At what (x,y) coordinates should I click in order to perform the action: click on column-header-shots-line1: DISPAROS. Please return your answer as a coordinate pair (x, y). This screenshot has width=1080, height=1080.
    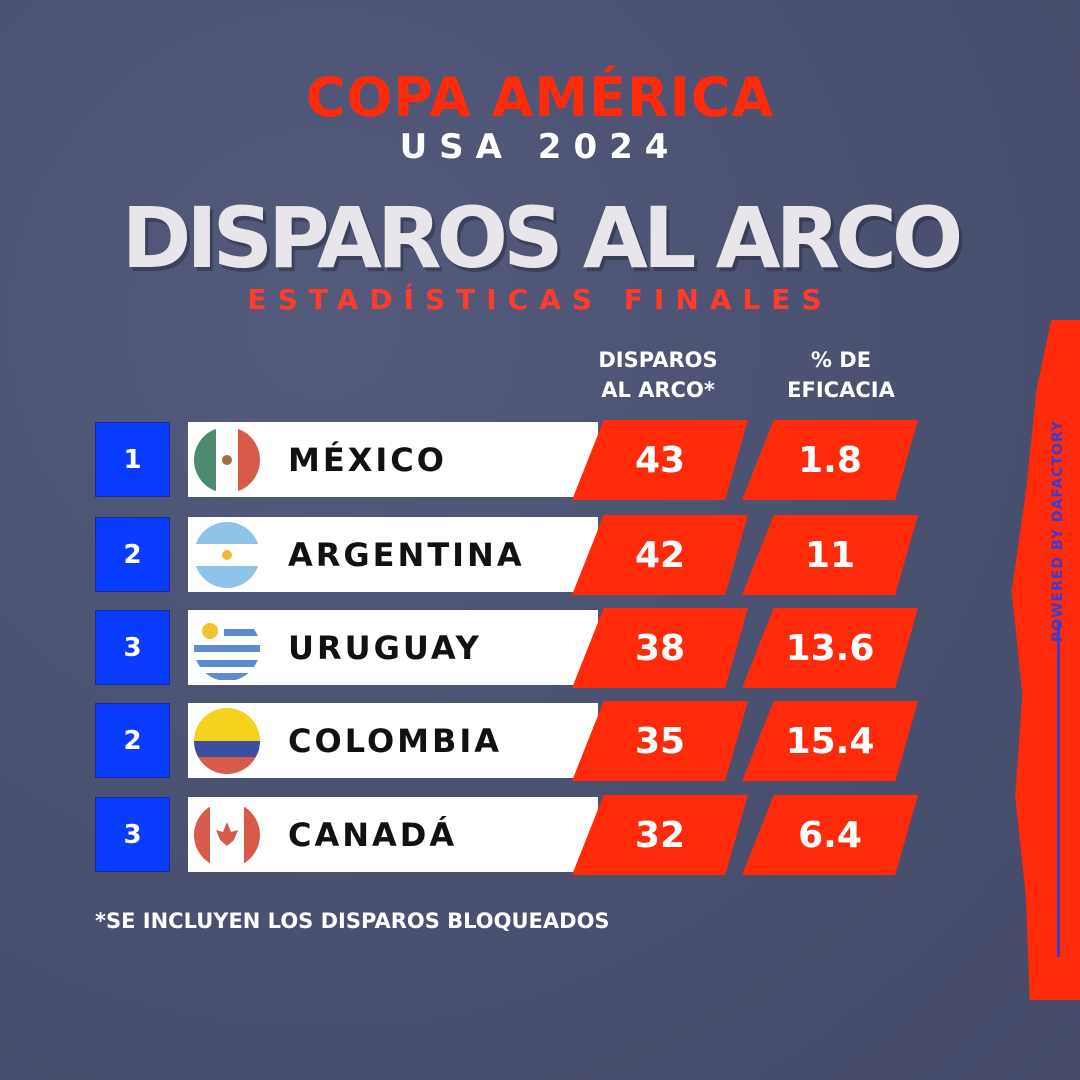
    Looking at the image, I should click on (658, 360).